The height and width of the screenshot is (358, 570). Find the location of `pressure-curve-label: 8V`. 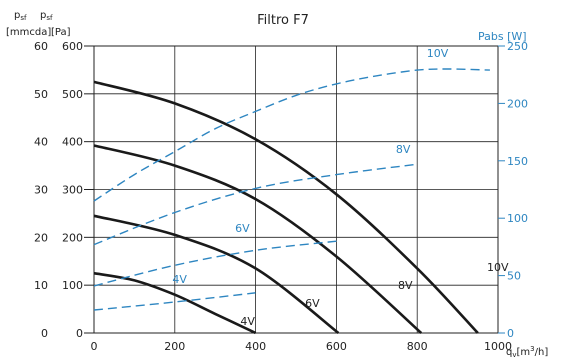

pressure-curve-label: 8V is located at coordinates (405, 285).